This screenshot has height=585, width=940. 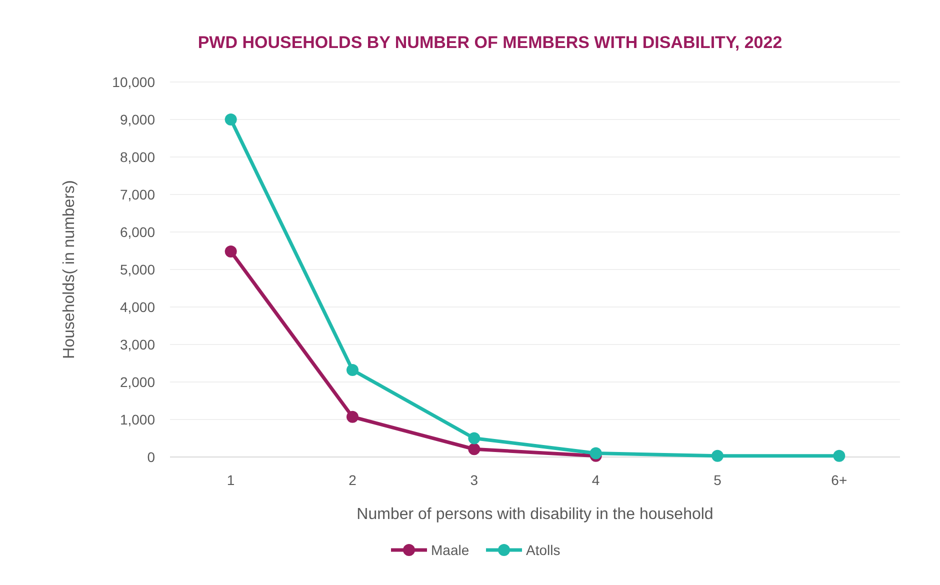 What do you see at coordinates (230, 480) in the screenshot?
I see `x-tick-label: 1` at bounding box center [230, 480].